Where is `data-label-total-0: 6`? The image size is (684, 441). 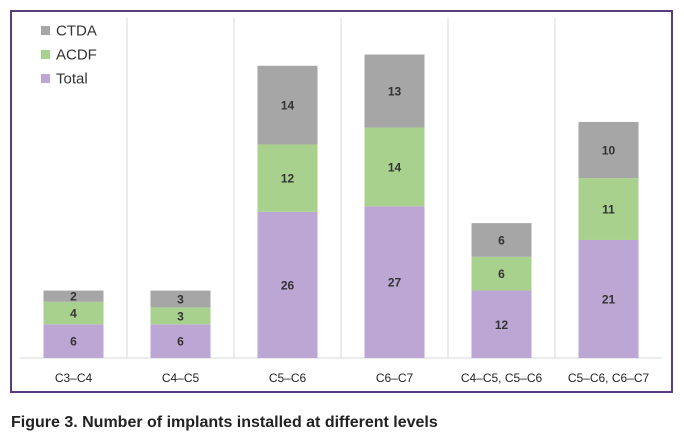 data-label-total-0: 6 is located at coordinates (73, 342).